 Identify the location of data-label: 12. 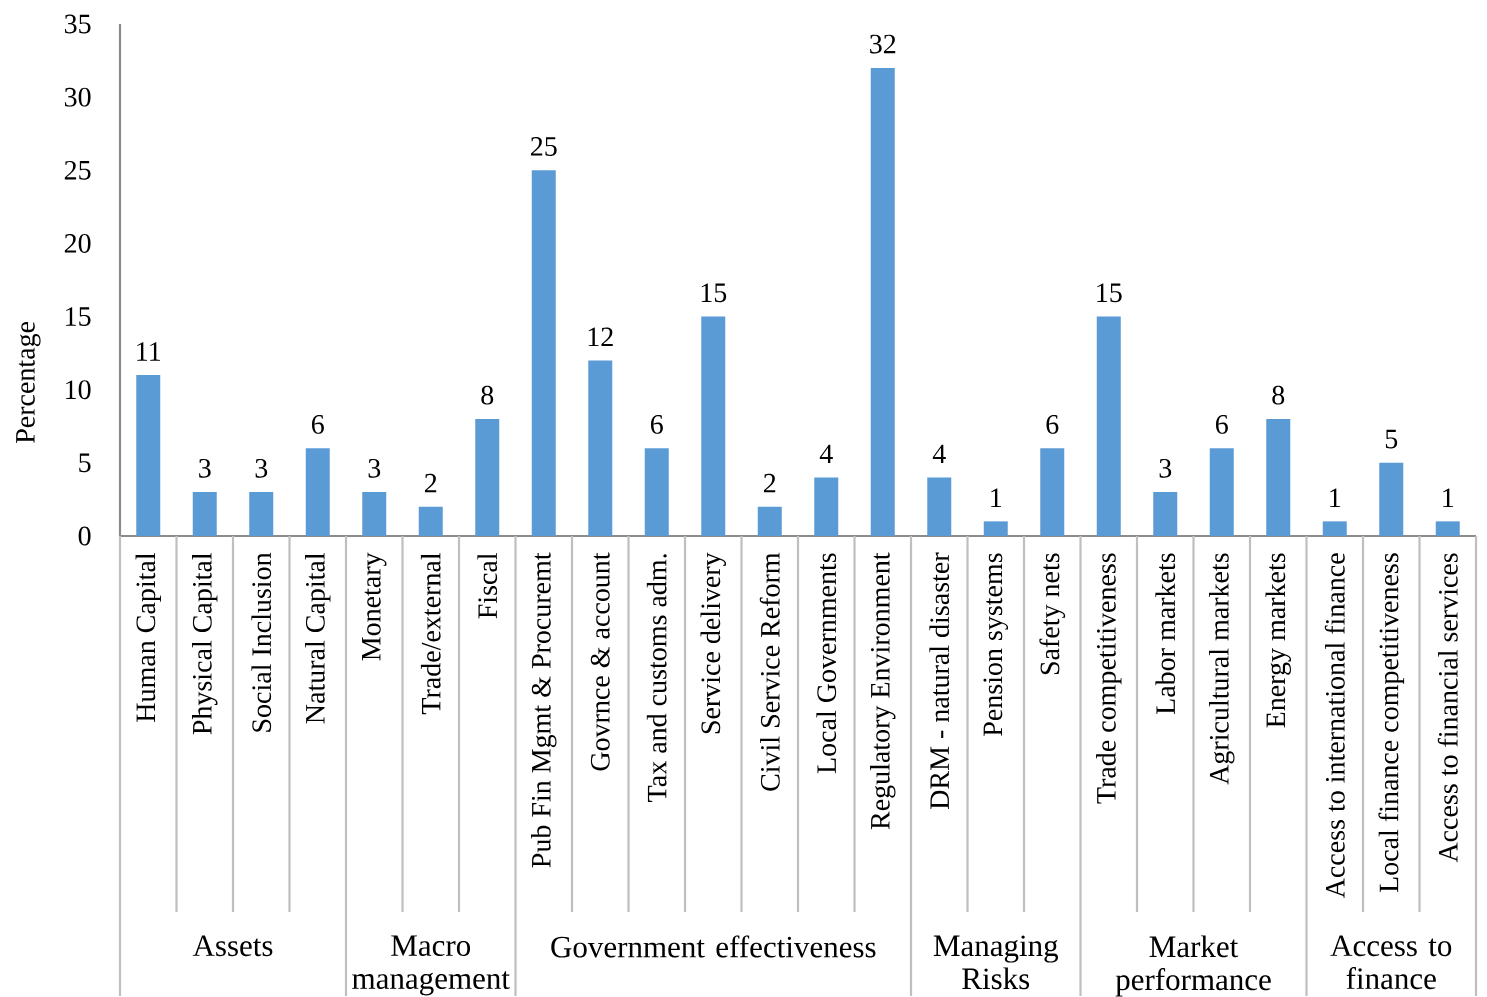
(600, 337).